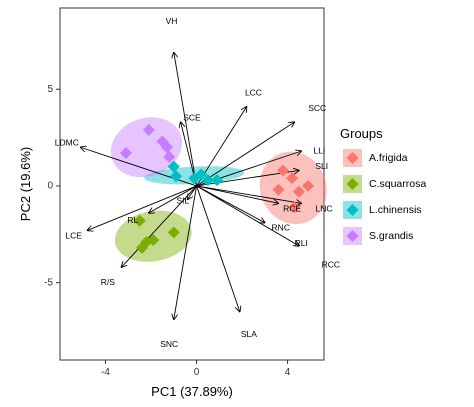 The width and height of the screenshot is (474, 407). What do you see at coordinates (237, 194) in the screenshot?
I see `arrow-rce` at bounding box center [237, 194].